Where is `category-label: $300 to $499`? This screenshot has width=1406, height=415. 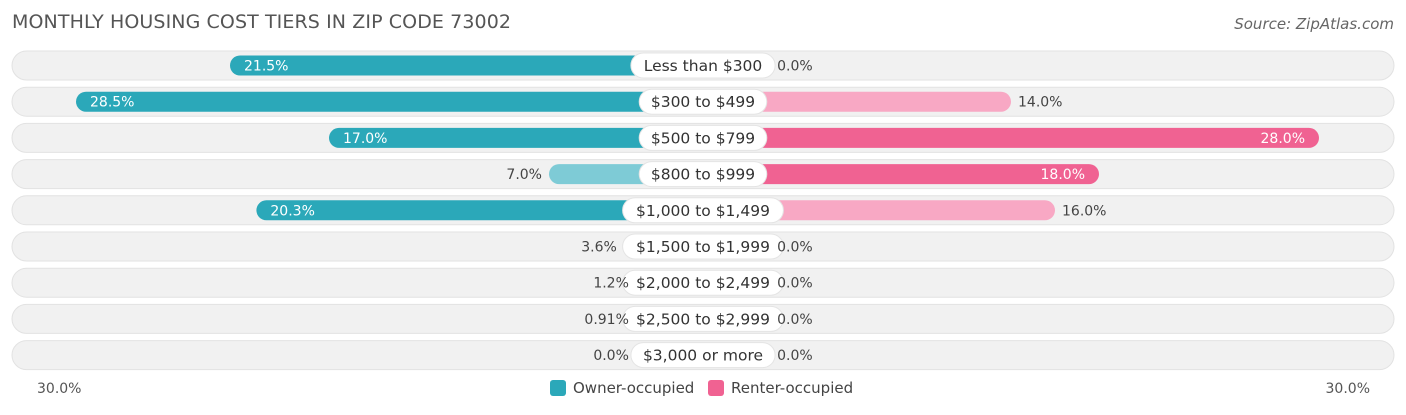 category-label: $300 to $499 is located at coordinates (703, 102).